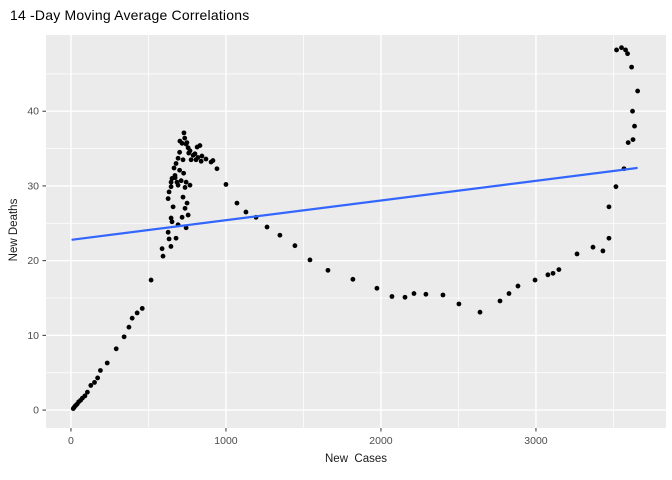  Describe the element at coordinates (14, 230) in the screenshot. I see `y-axis-title: New Deaths` at that location.